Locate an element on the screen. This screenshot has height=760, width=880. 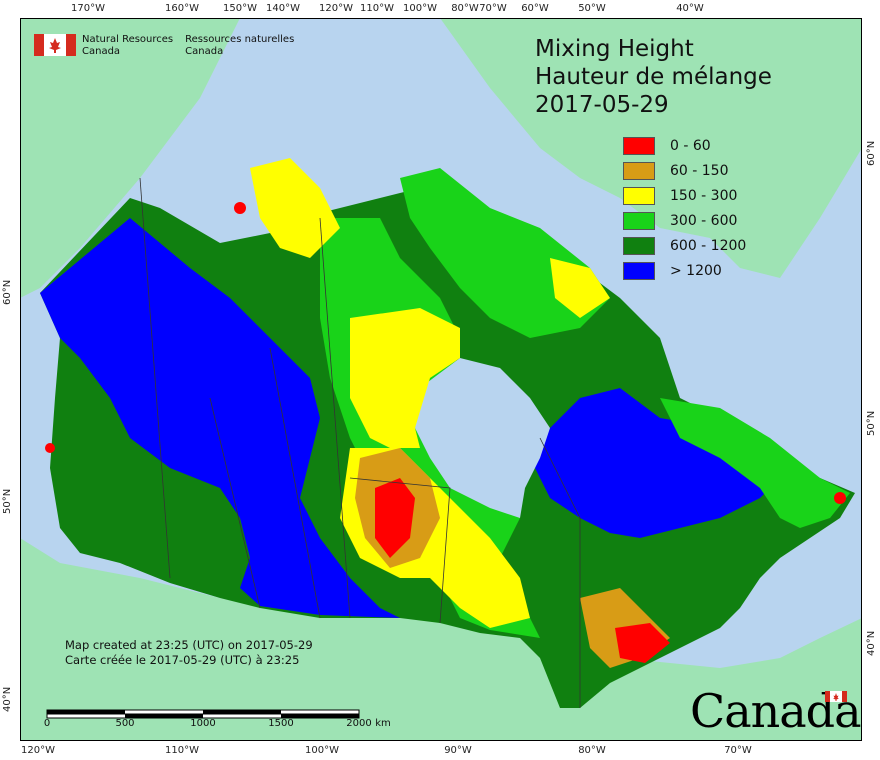
agency-name-french: Ressources naturelles Canada is located at coordinates (240, 45).